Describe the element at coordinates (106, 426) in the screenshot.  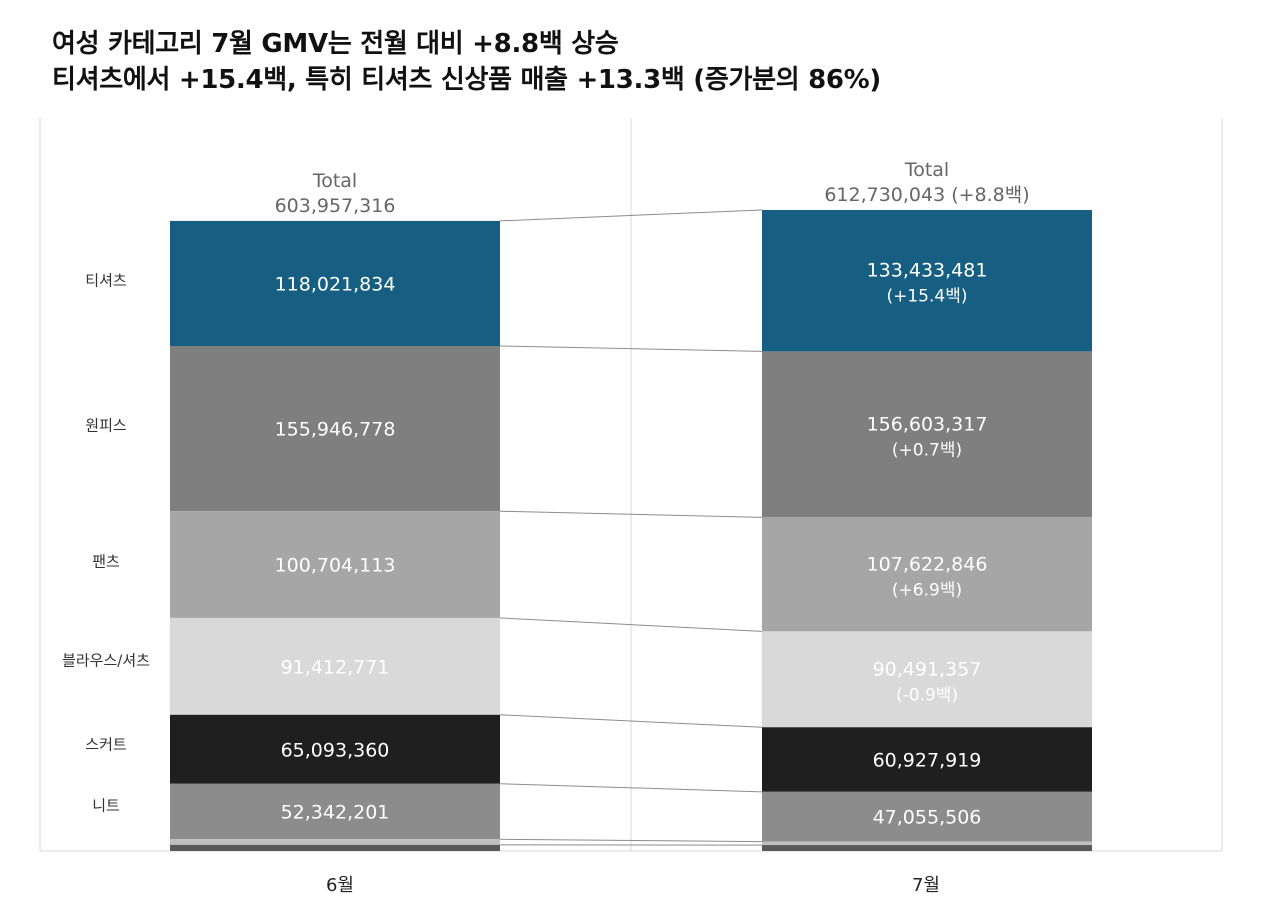
I see `series-label: 원피스` at that location.